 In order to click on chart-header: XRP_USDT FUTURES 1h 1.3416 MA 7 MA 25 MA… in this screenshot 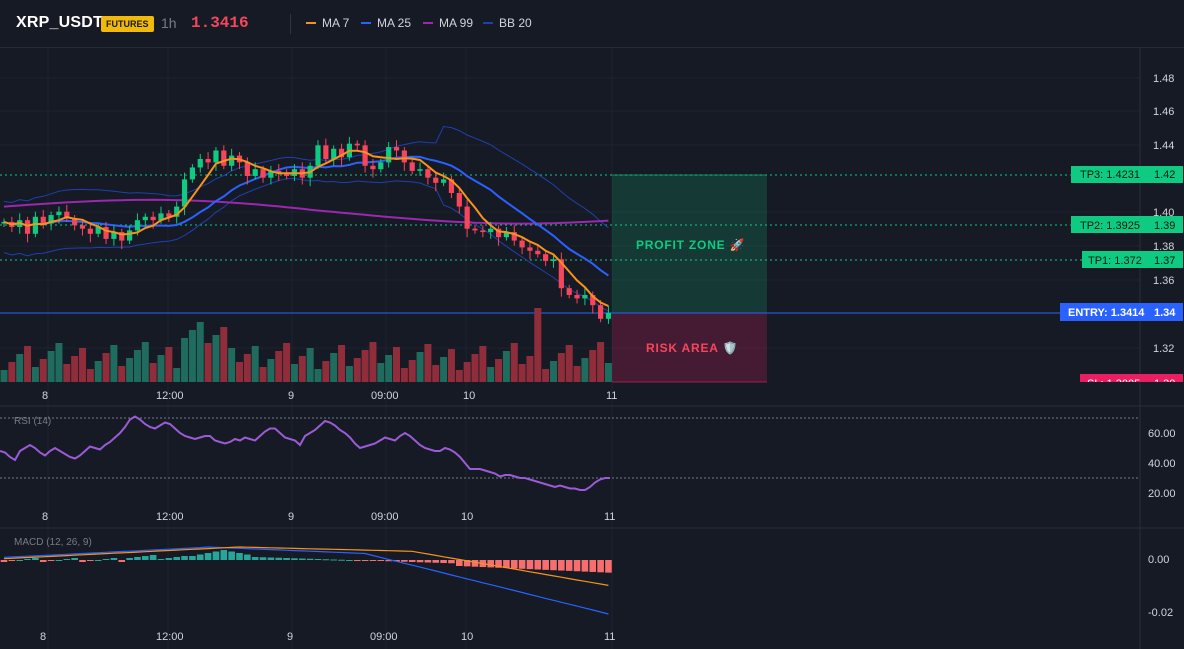, I will do `click(592, 24)`.